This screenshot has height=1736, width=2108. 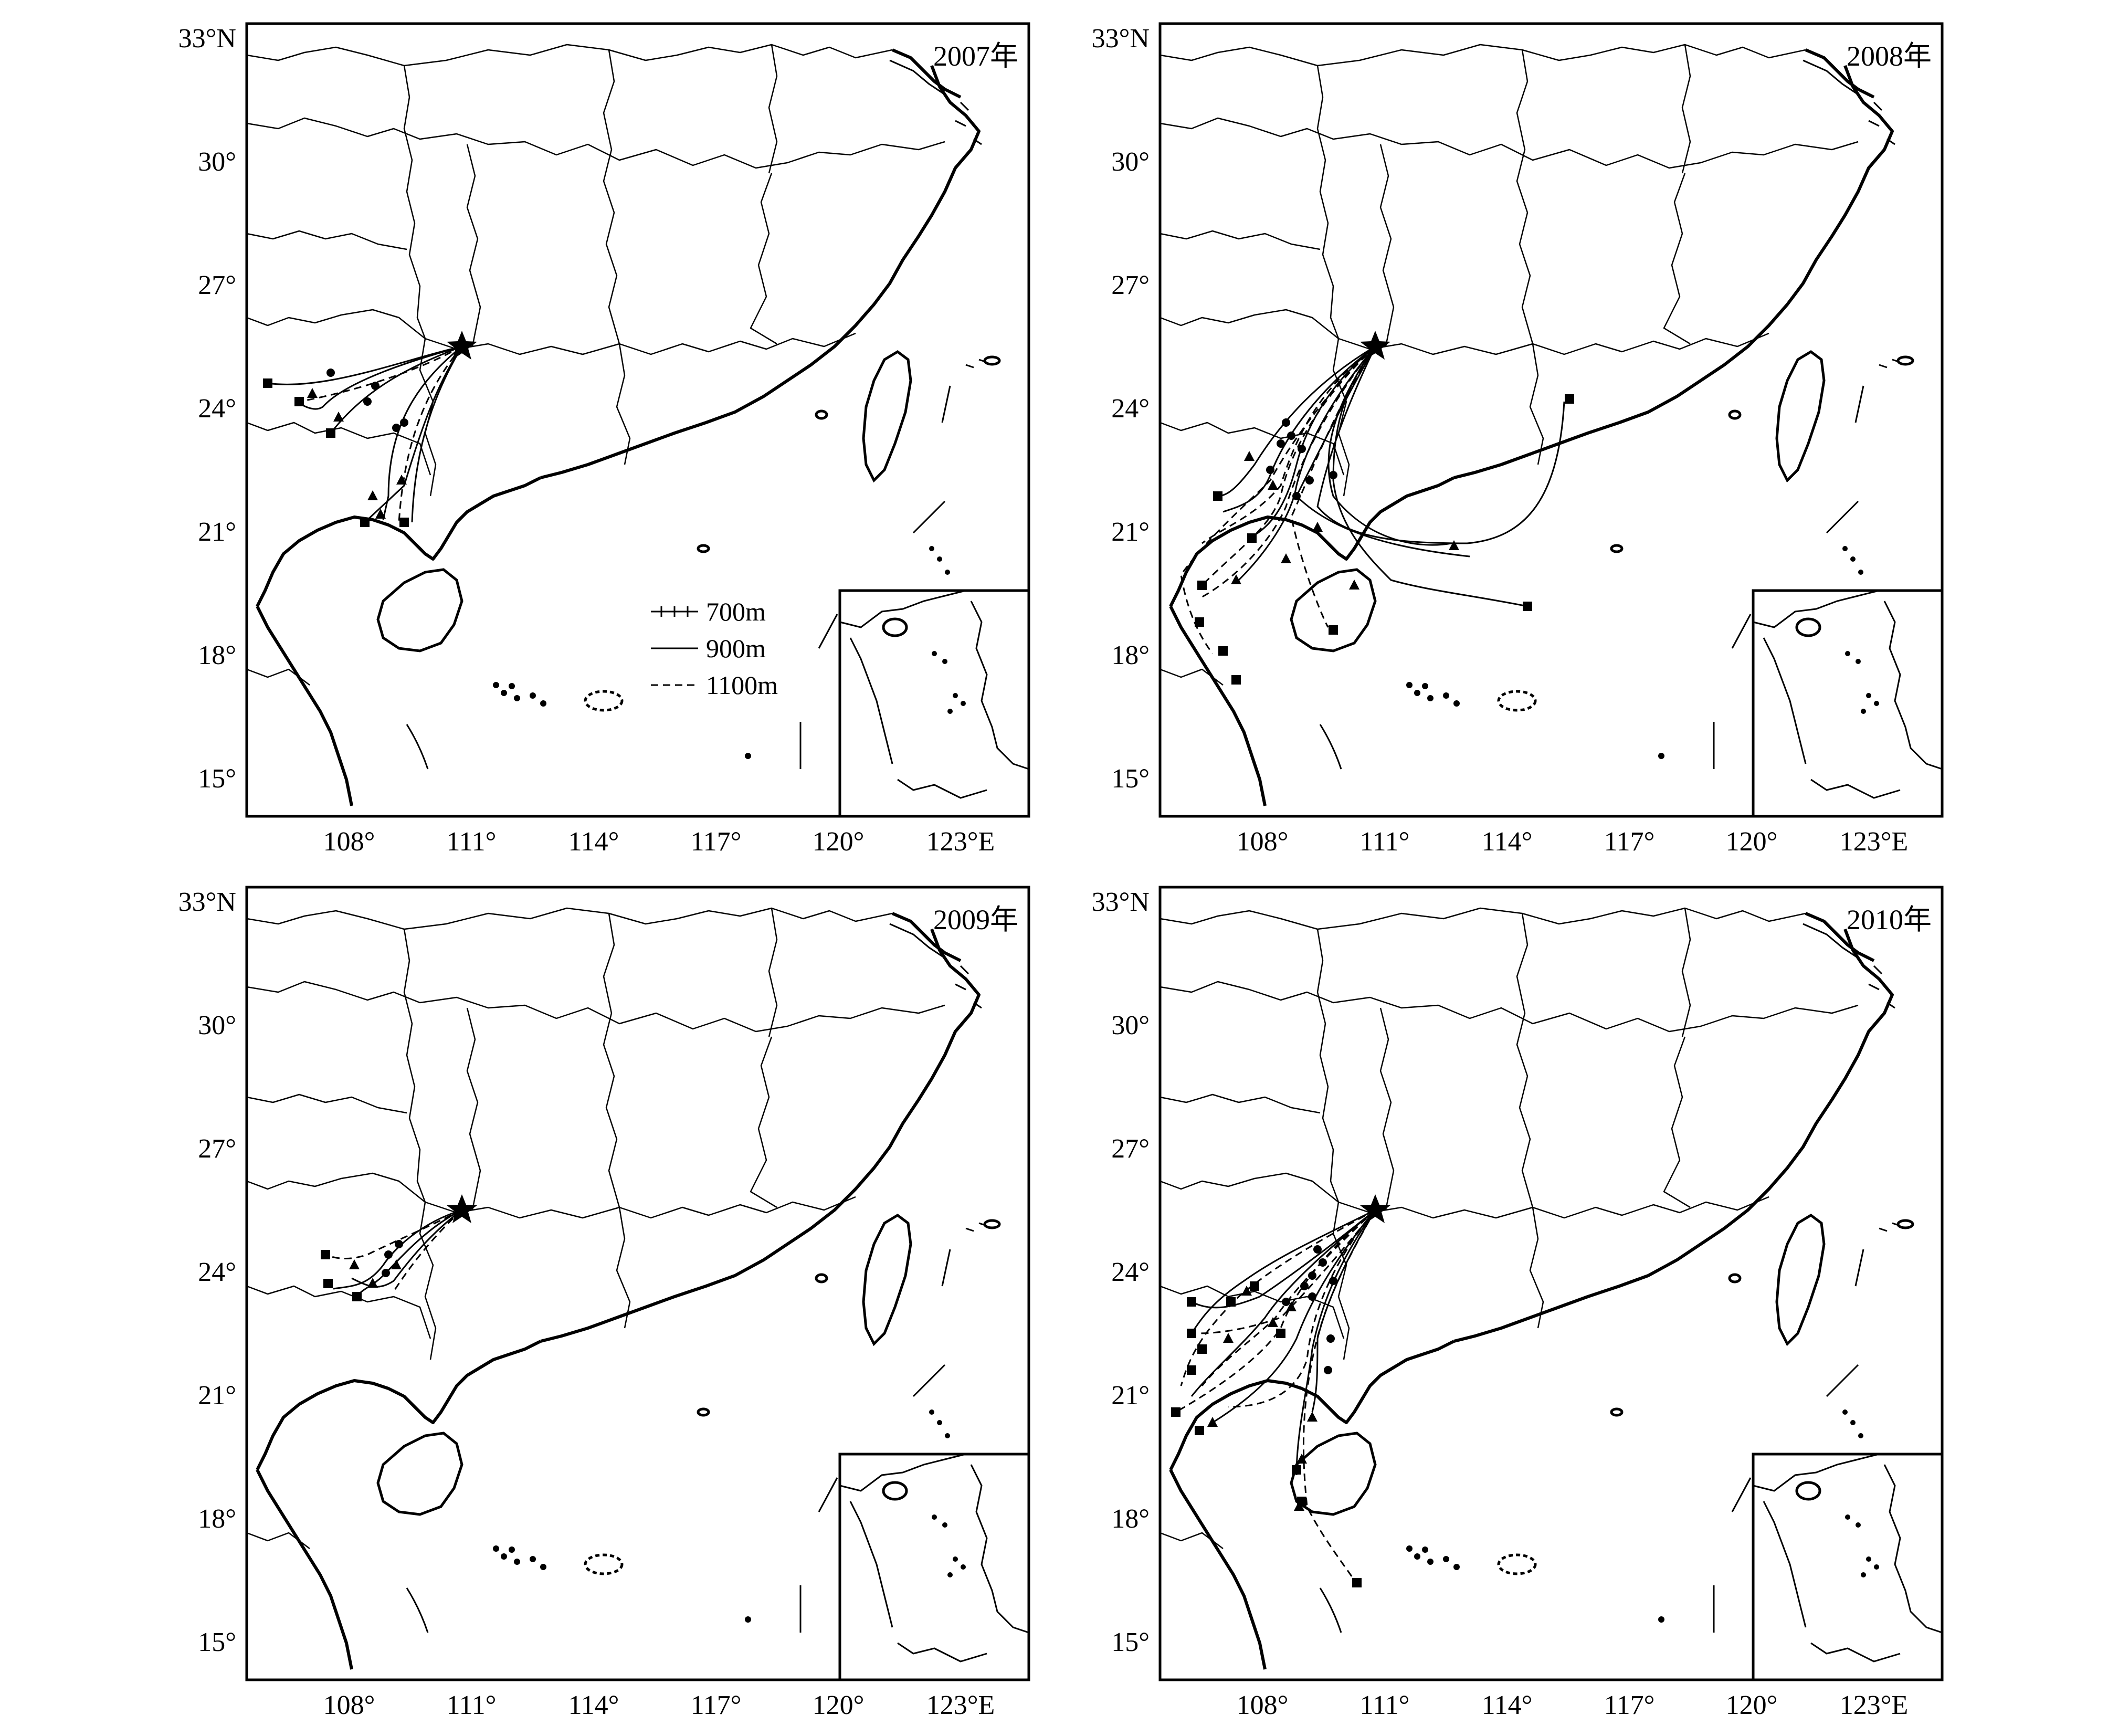 What do you see at coordinates (975, 56) in the screenshot?
I see `year-label: 2007年` at bounding box center [975, 56].